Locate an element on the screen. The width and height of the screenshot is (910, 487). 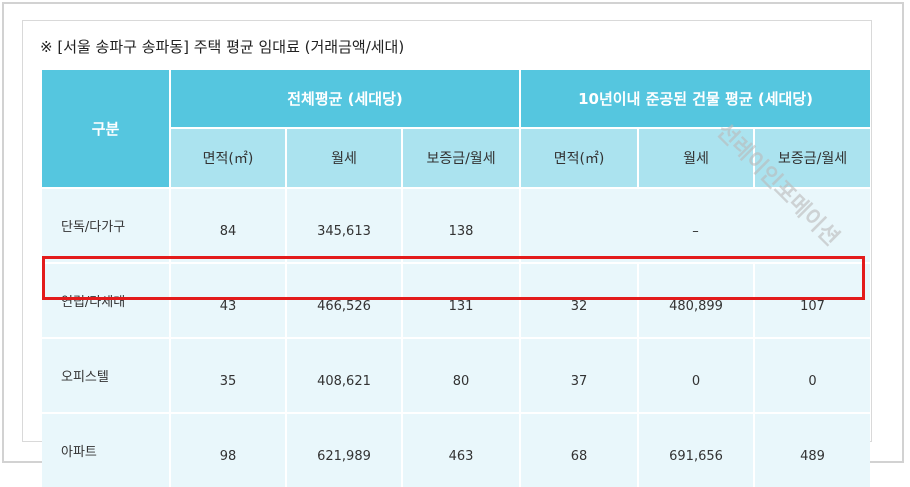
table-cell: – is located at coordinates (695, 225).